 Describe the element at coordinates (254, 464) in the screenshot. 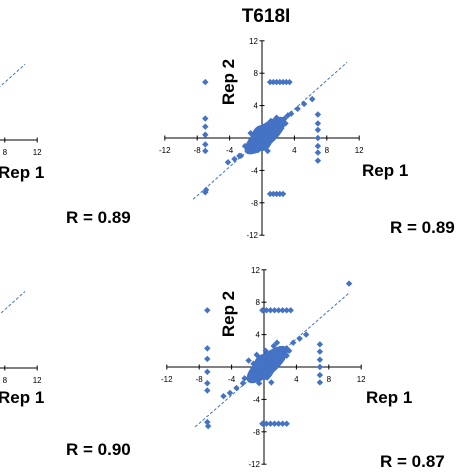

I see `y-tick-label: -12` at that location.